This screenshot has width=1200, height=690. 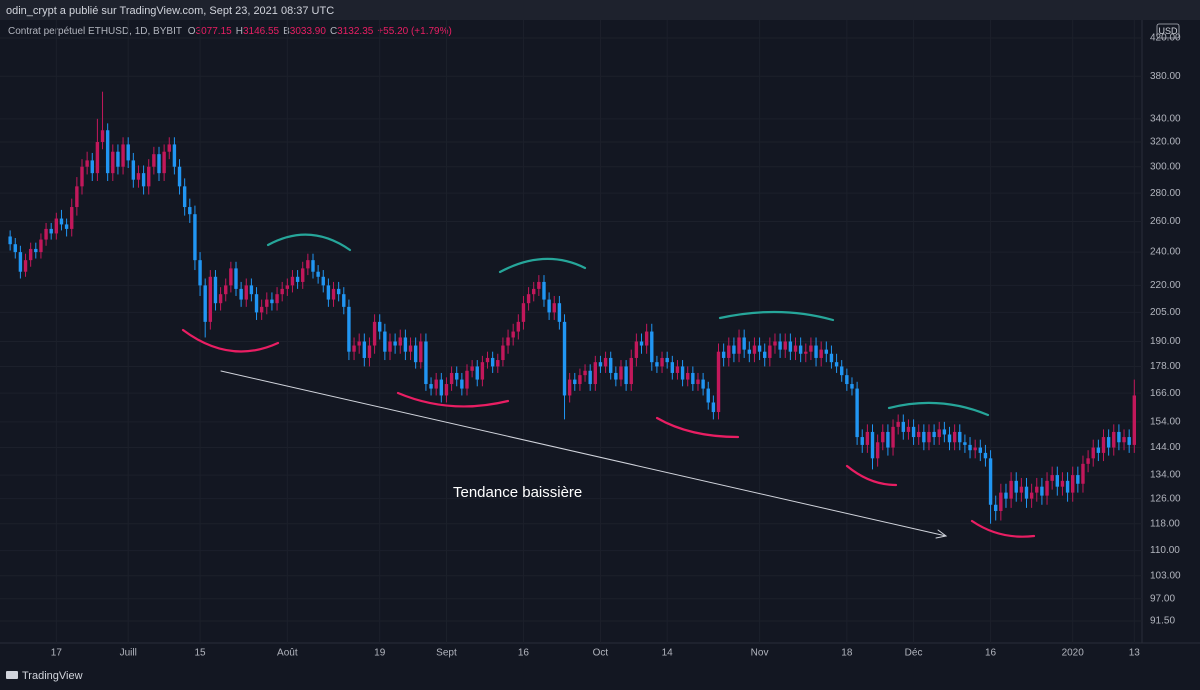 What do you see at coordinates (1165, 366) in the screenshot?
I see `y-tick-label: 178.00` at bounding box center [1165, 366].